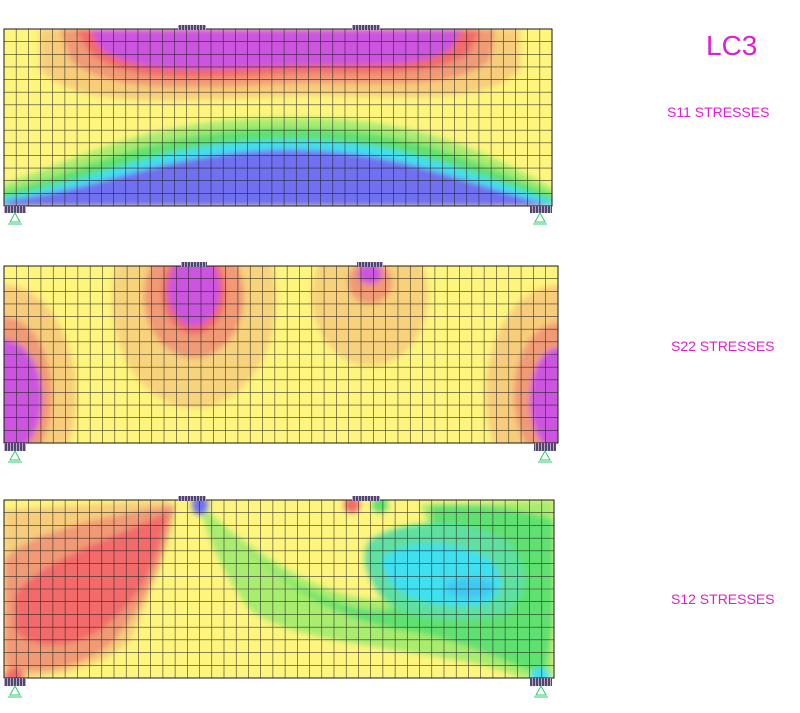  Describe the element at coordinates (723, 599) in the screenshot. I see `s12-label: S12 STRESSES` at that location.